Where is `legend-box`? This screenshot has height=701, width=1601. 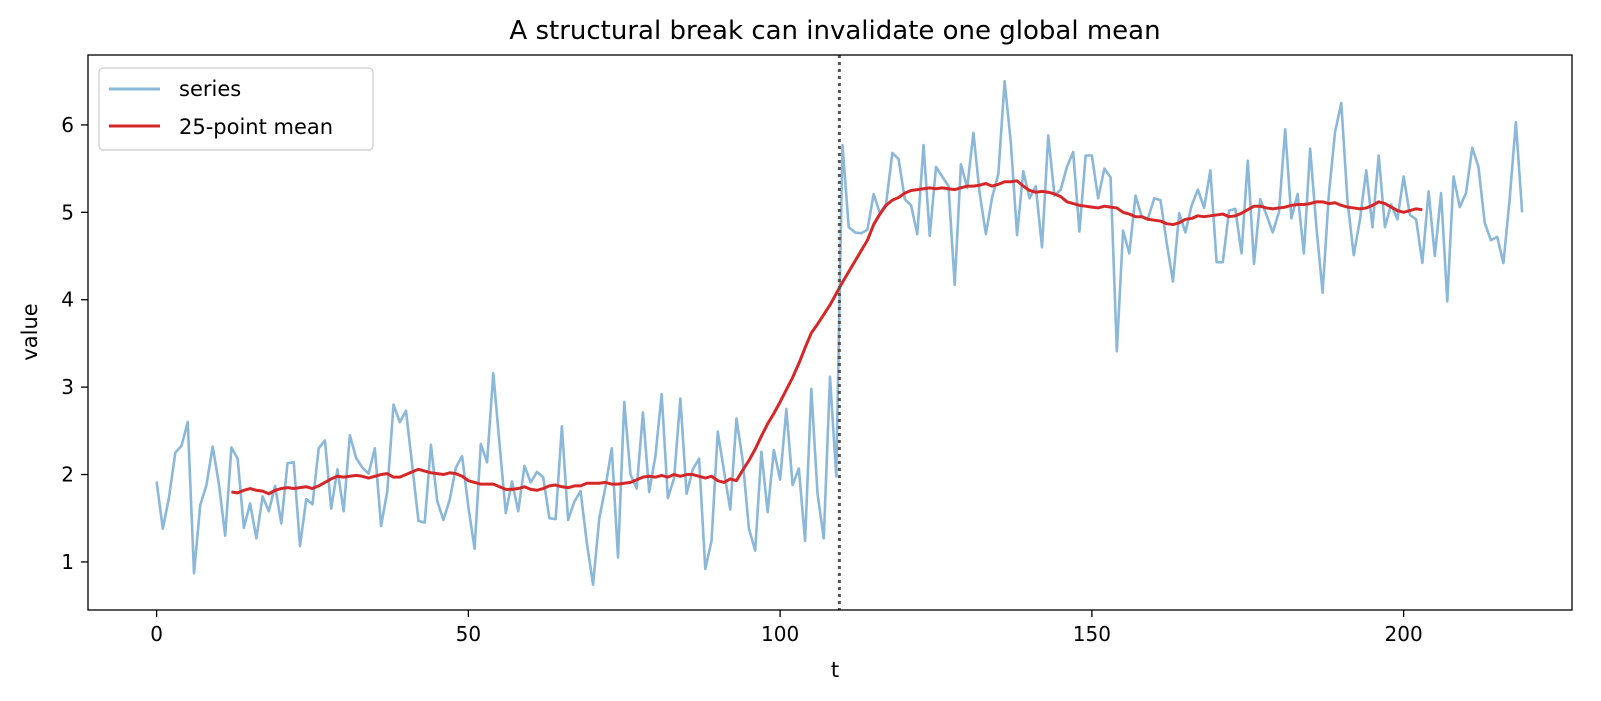 legend-box is located at coordinates (236, 109).